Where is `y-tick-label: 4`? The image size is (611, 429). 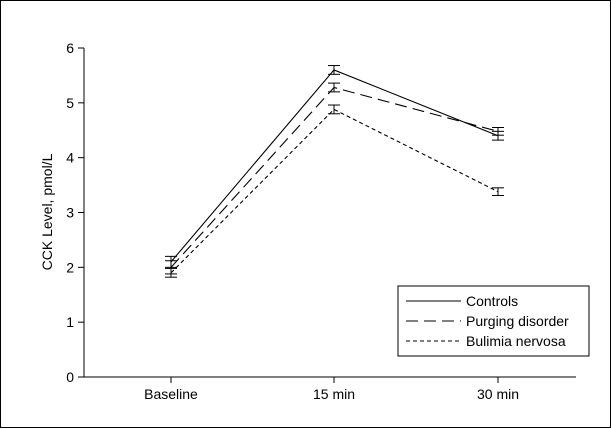
y-tick-label: 4 is located at coordinates (70, 158).